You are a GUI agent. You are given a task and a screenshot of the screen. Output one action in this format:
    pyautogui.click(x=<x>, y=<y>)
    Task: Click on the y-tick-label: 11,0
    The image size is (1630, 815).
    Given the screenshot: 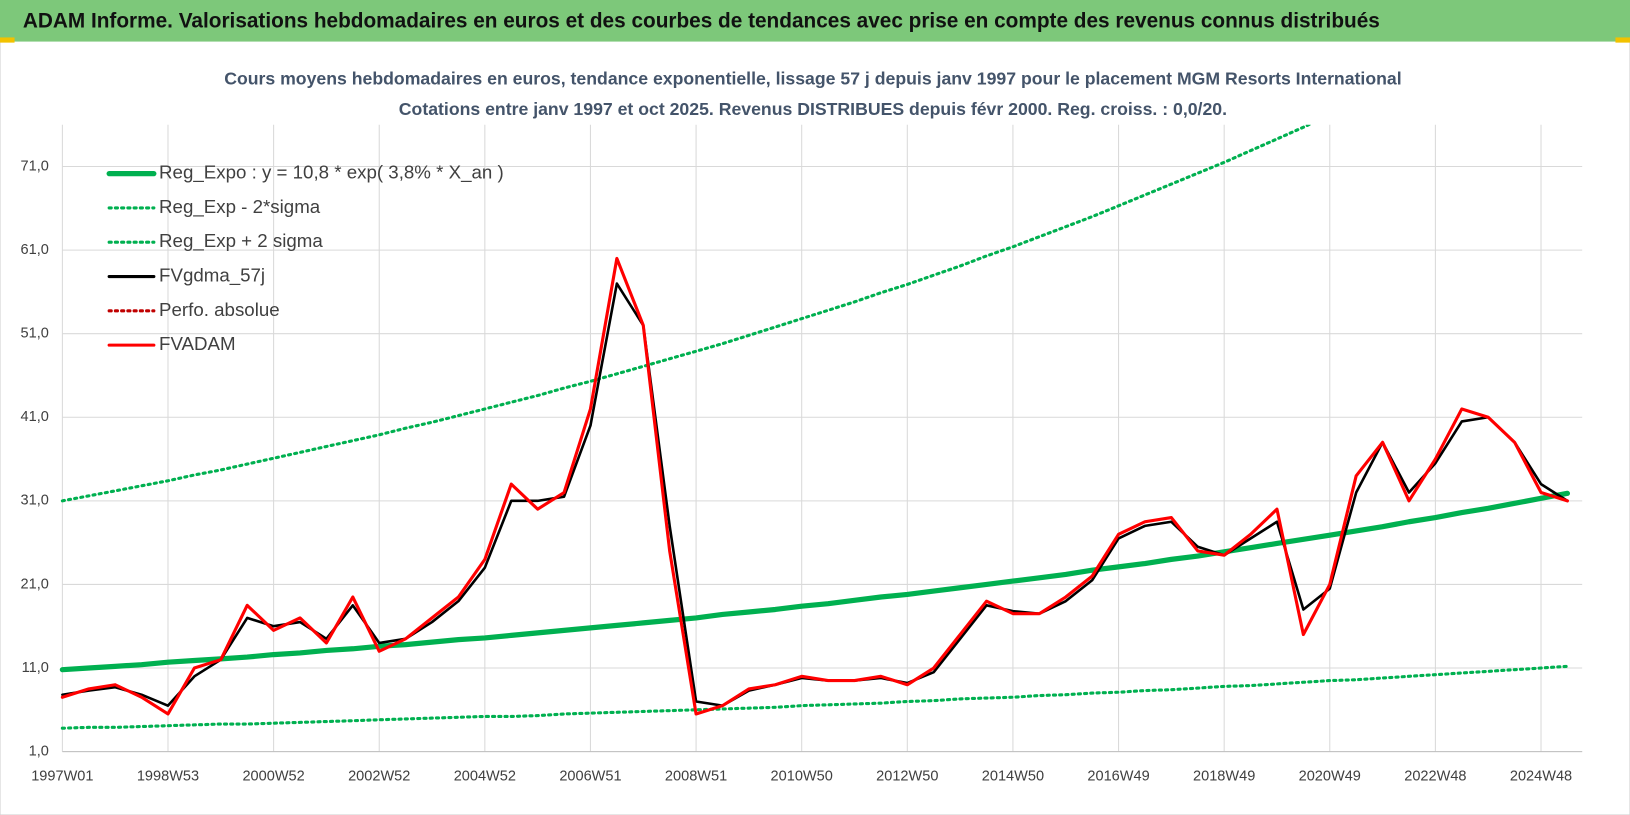 What is the action you would take?
    pyautogui.click(x=35, y=668)
    